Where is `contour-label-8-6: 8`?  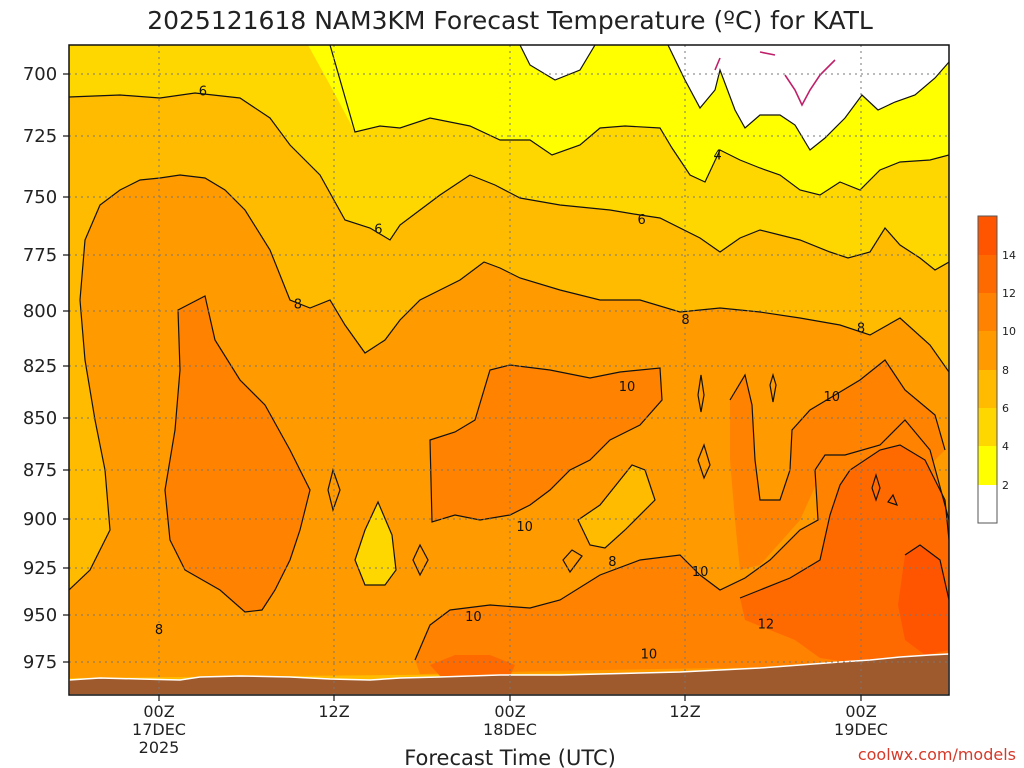 contour-label-8-6: 8 is located at coordinates (861, 329).